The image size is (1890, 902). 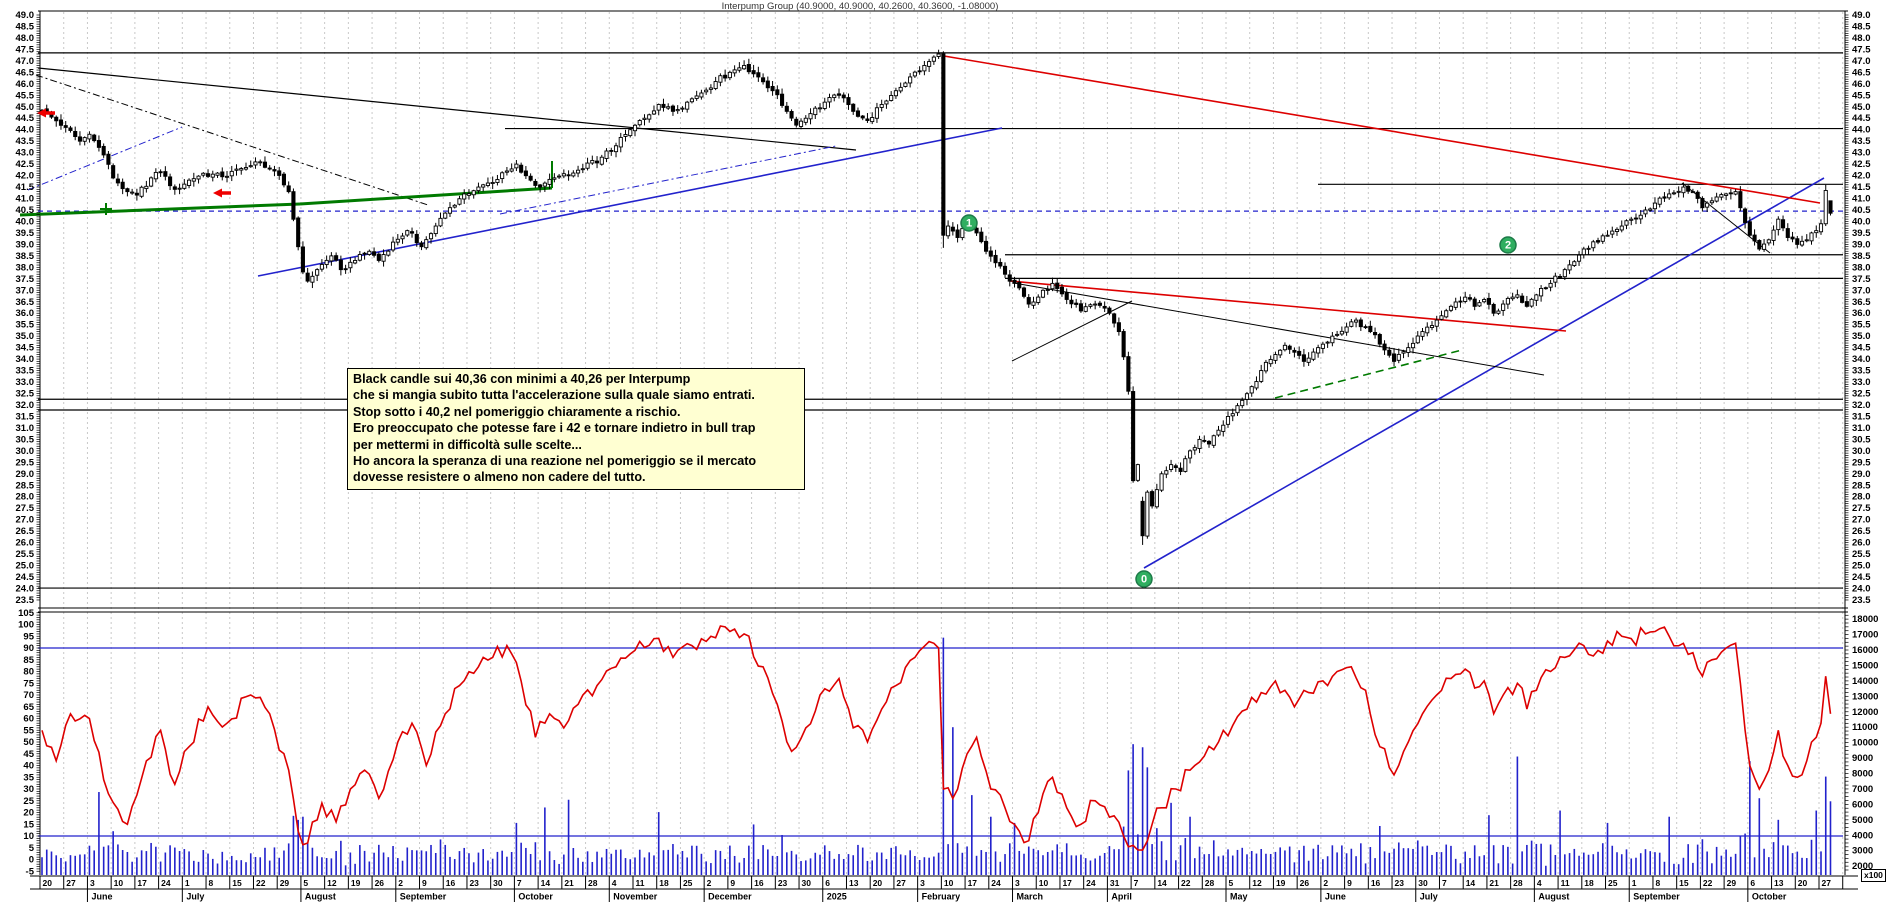 I want to click on svg-text: 90, so click(x=28, y=648).